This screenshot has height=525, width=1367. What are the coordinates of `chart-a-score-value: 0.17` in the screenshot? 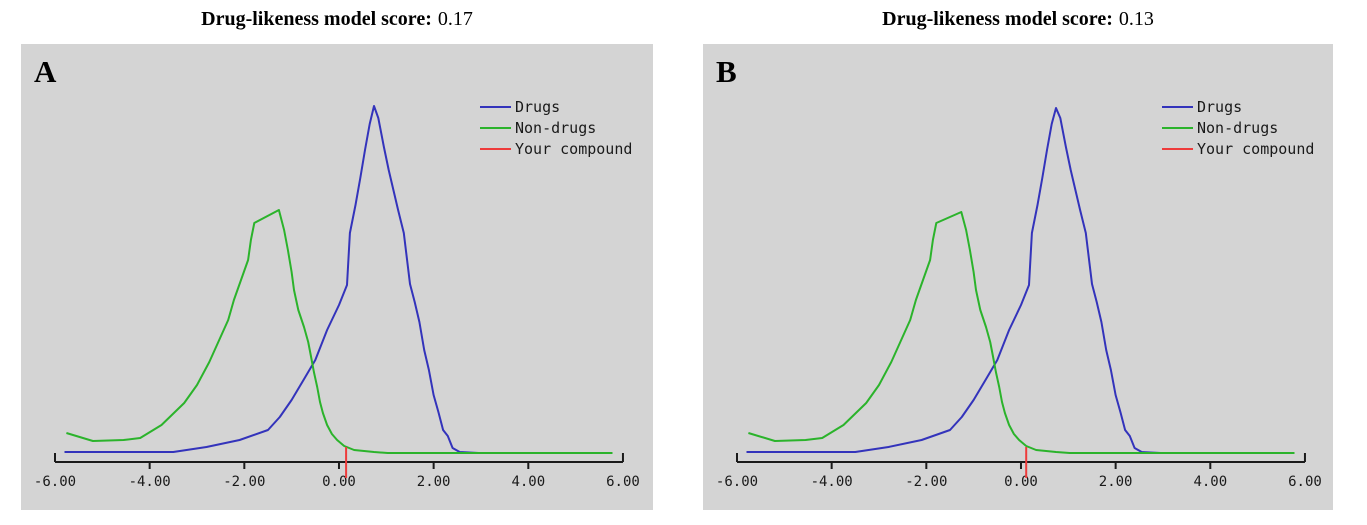 It's located at (455, 19).